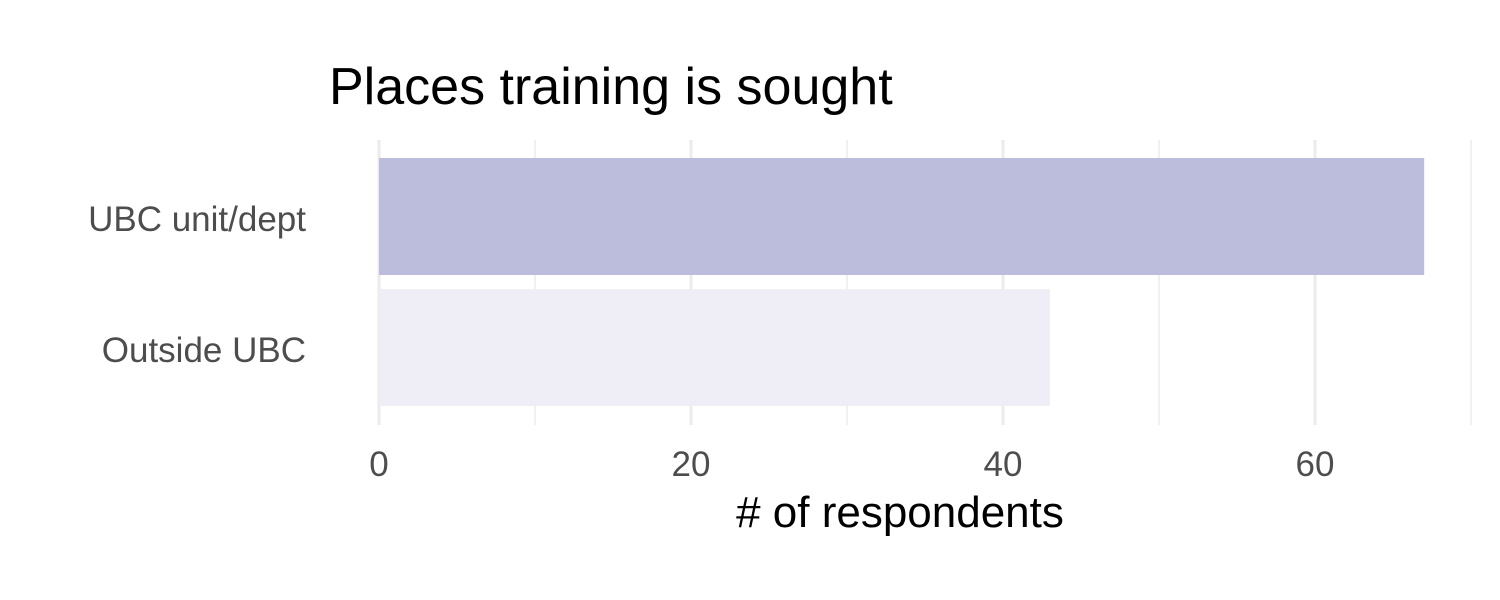 Image resolution: width=1500 pixels, height=600 pixels. What do you see at coordinates (902, 216) in the screenshot?
I see `bar-ubc-unit-dept` at bounding box center [902, 216].